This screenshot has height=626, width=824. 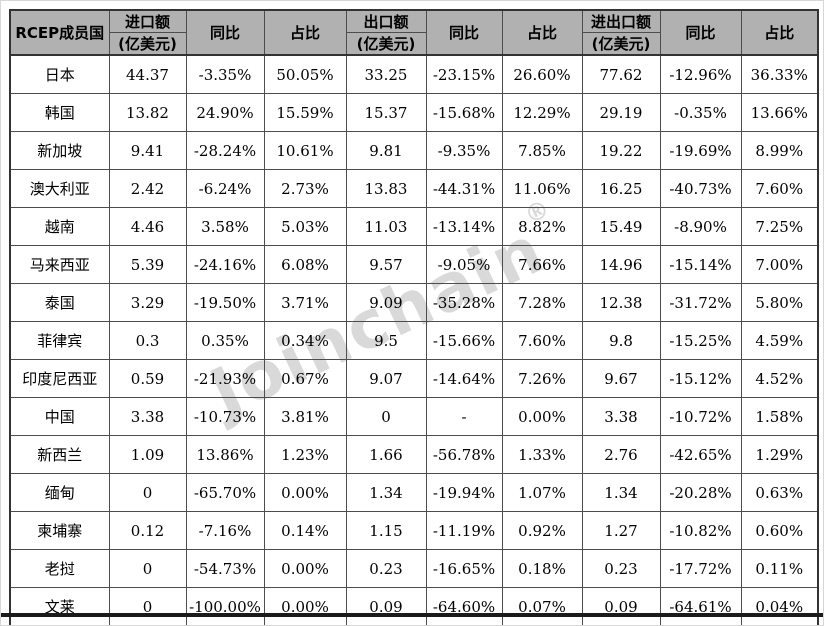 I want to click on import-share-cell: 0.34%, so click(x=305, y=340).